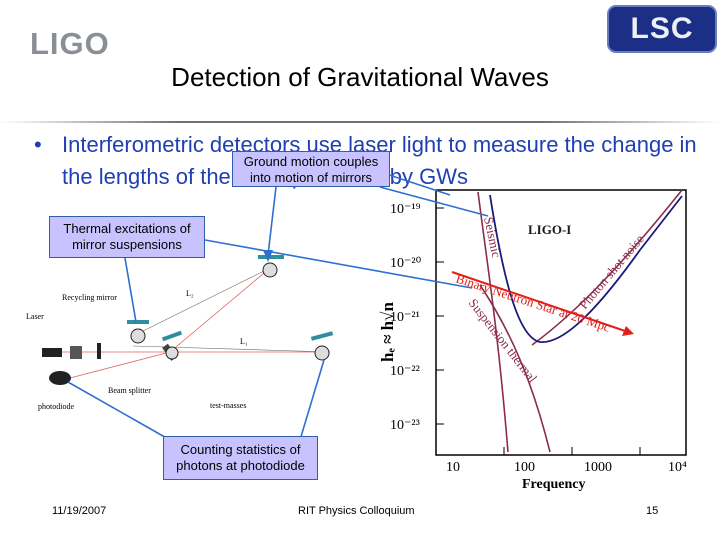 This screenshot has height=540, width=720. I want to click on sensitivity-curve, so click(586, 268).